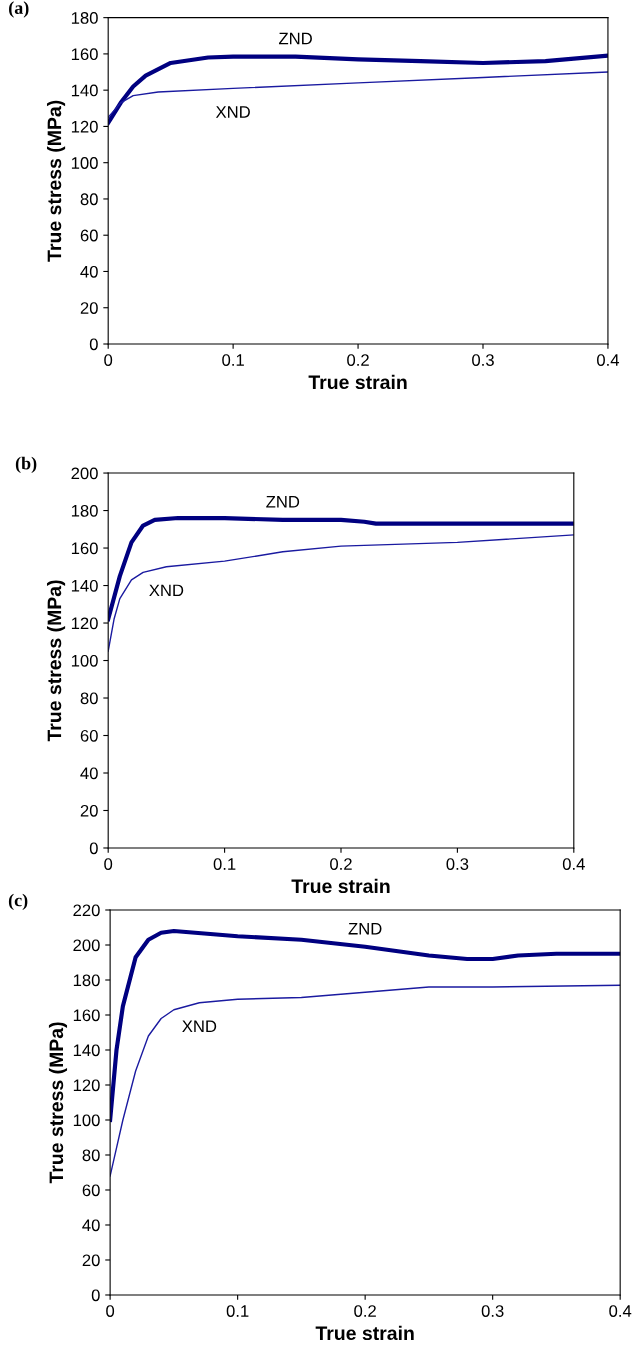 The width and height of the screenshot is (644, 1357). Describe the element at coordinates (26, 465) in the screenshot. I see `chart-title: (b)` at that location.